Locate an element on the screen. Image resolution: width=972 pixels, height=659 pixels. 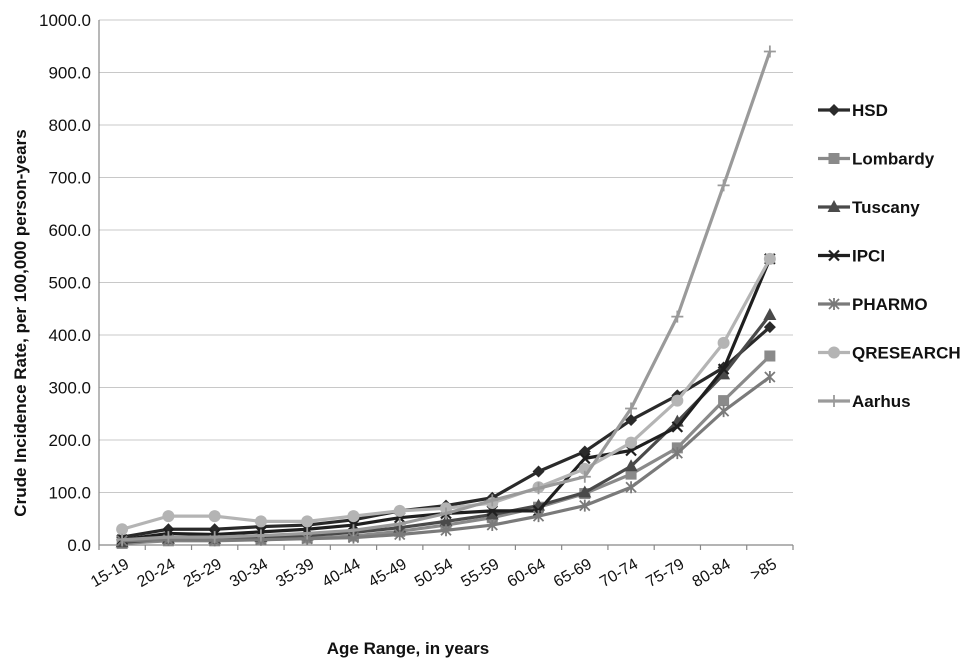
y-tick-label: 700.0 is located at coordinates (69, 178).